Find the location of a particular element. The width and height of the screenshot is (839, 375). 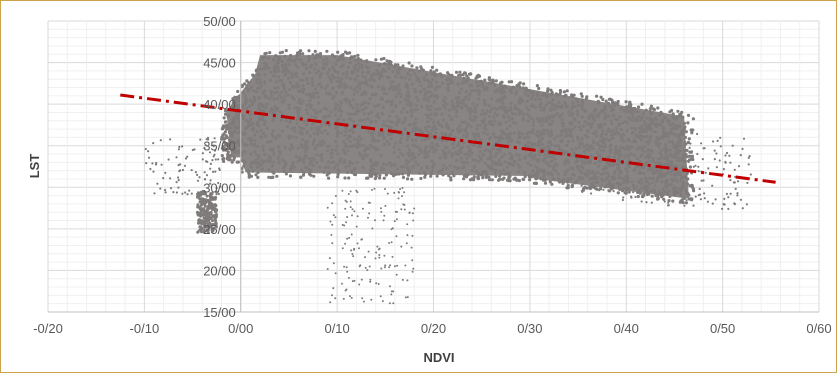

y-tick-label: 20/00 is located at coordinates (219, 270).